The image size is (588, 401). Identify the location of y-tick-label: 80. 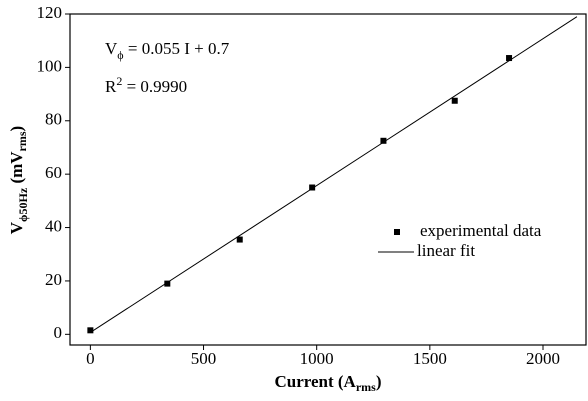
(53, 119).